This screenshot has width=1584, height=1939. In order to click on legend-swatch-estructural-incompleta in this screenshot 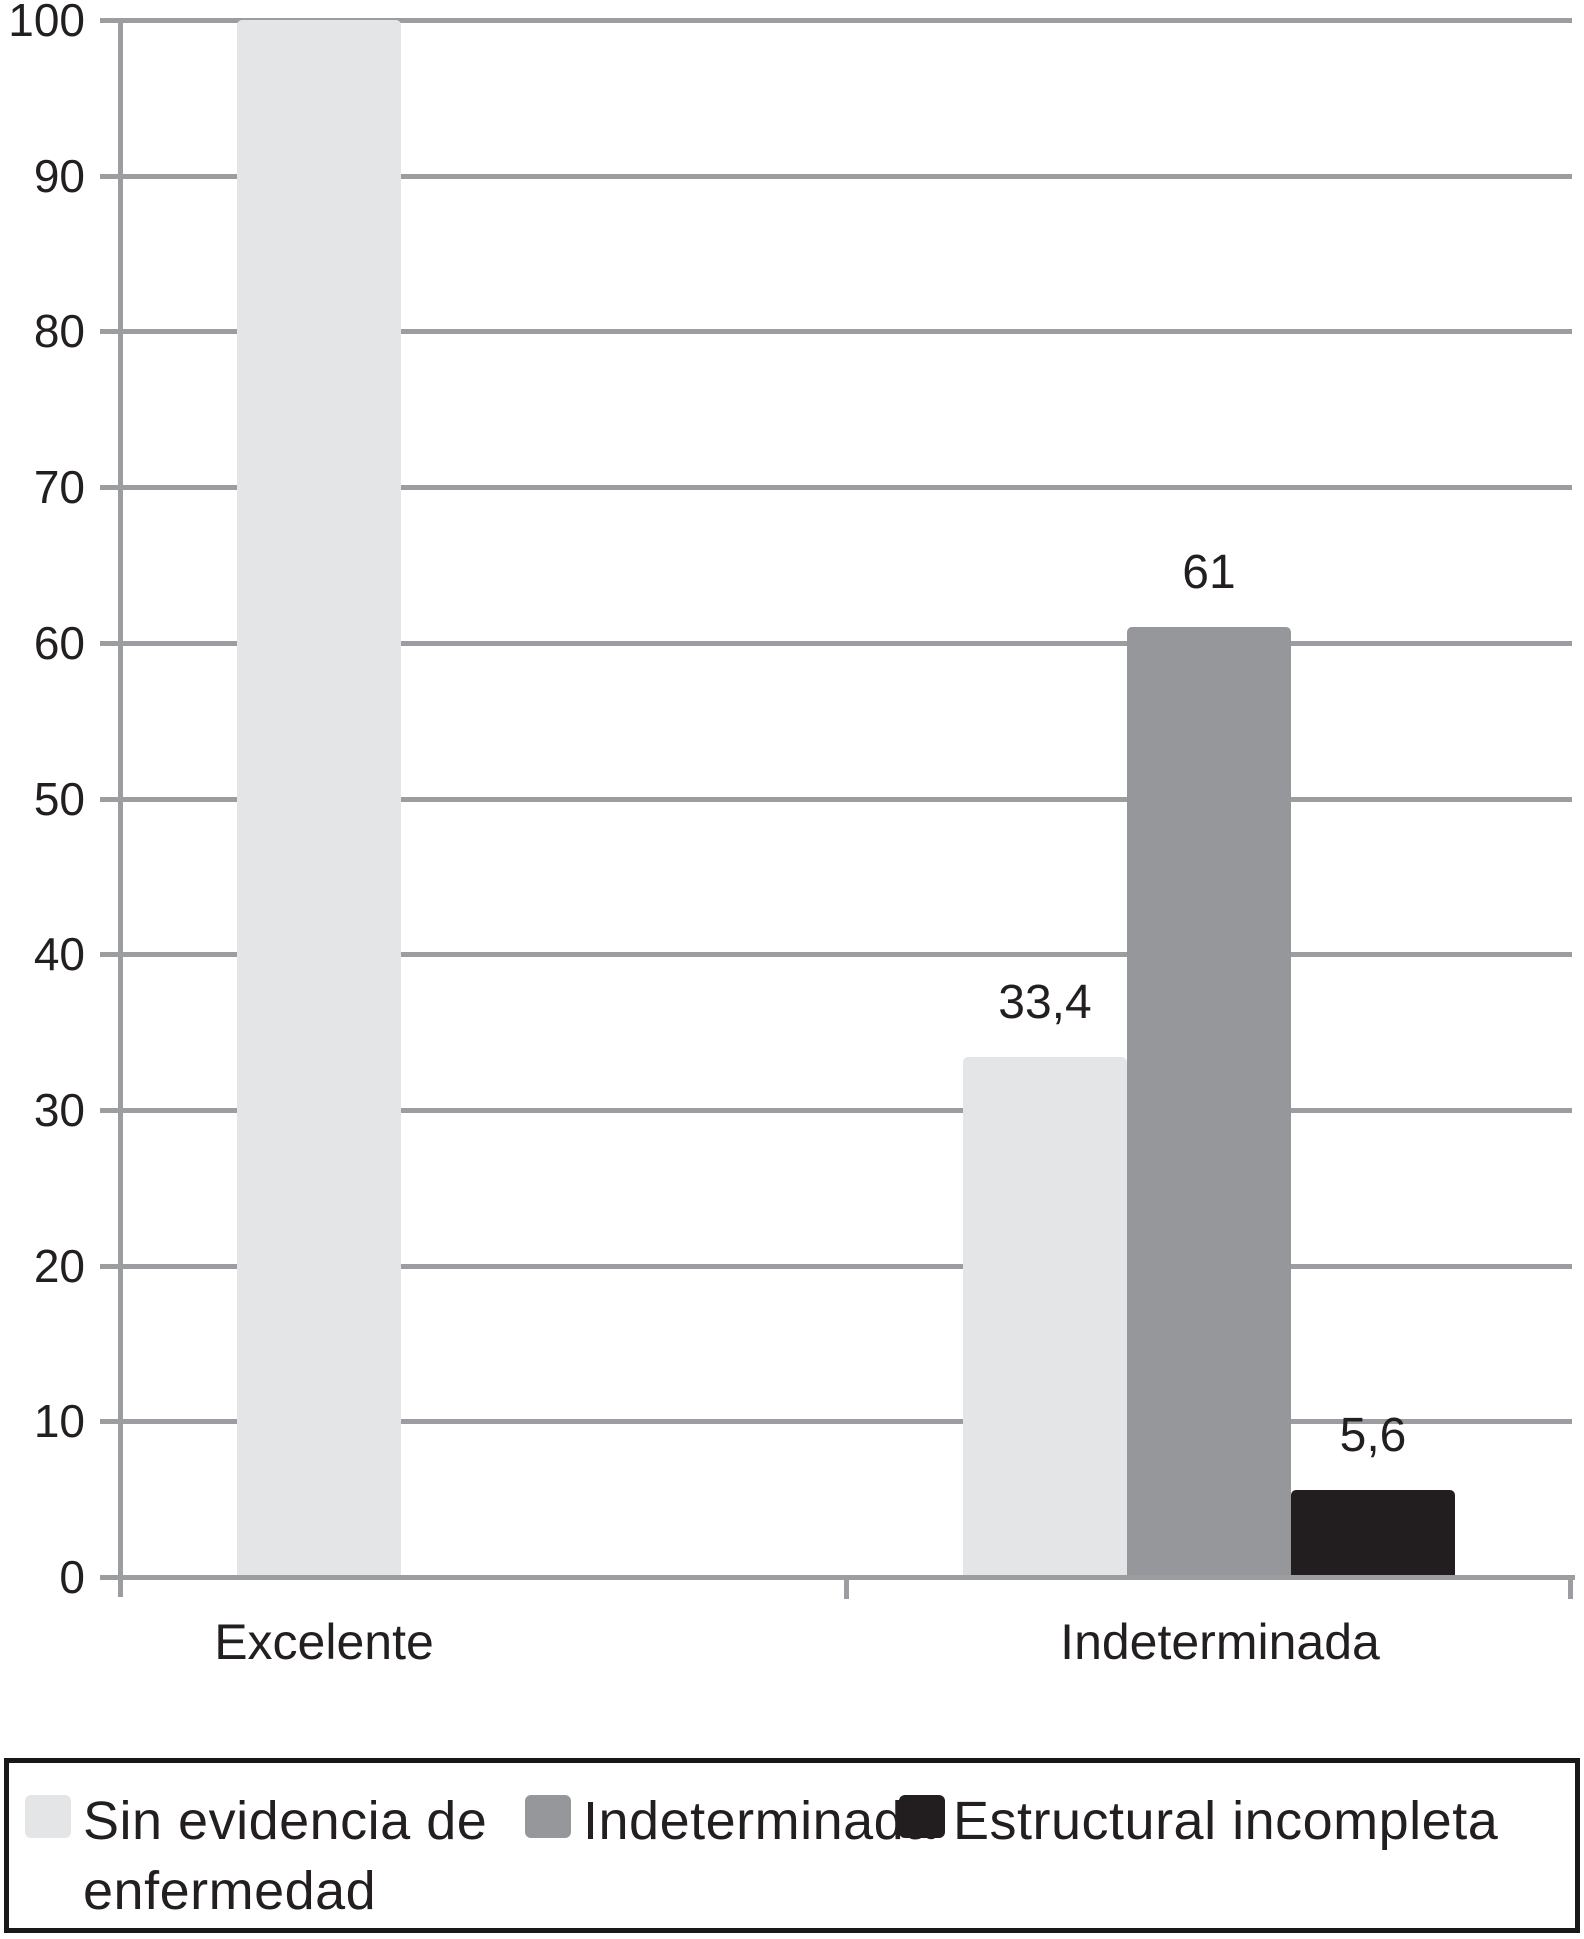, I will do `click(922, 1816)`.